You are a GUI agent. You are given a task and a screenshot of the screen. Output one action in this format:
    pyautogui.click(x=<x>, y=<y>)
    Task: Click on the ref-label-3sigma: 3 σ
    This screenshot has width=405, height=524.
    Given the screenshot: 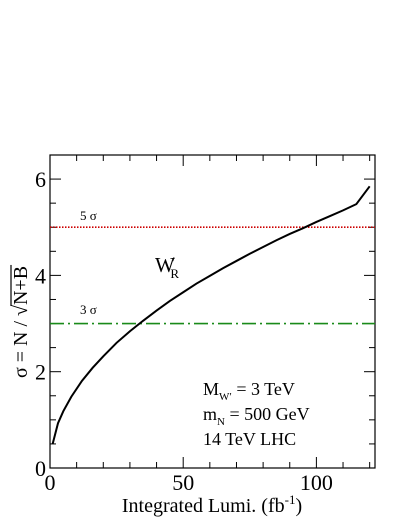 What is the action you would take?
    pyautogui.click(x=88, y=309)
    